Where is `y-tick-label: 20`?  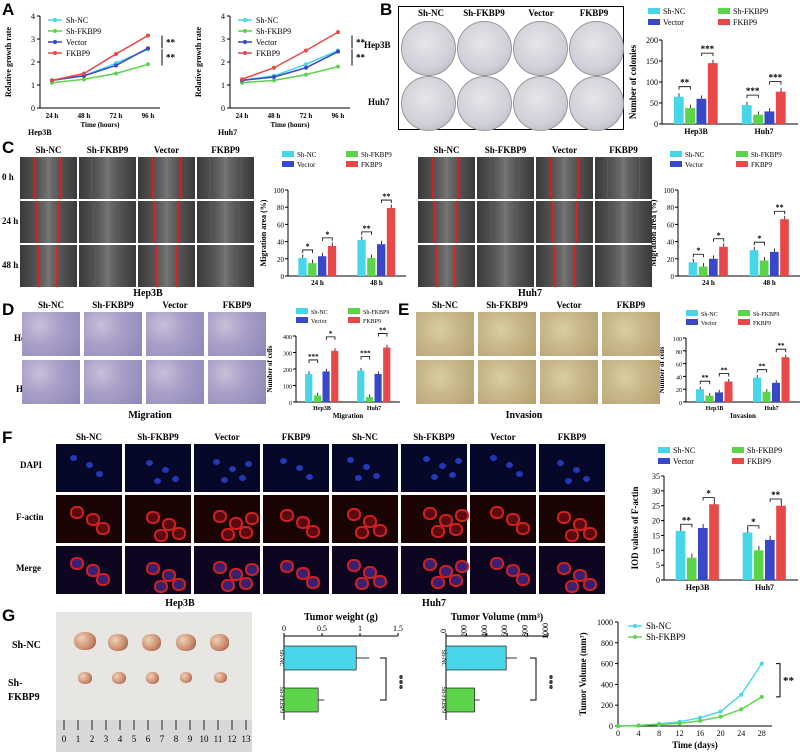 y-tick-label: 20 is located at coordinates (656, 521).